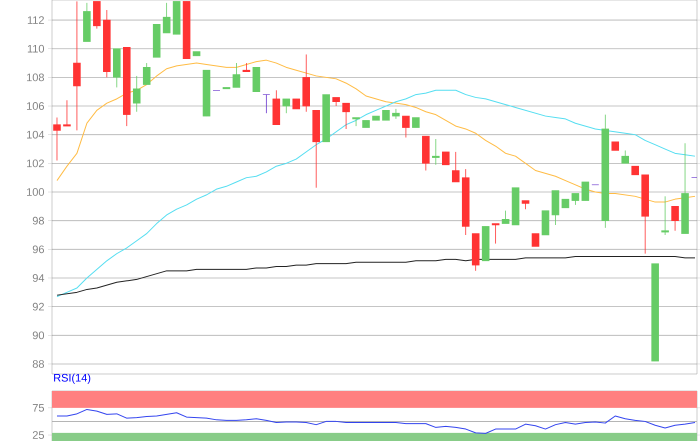 This screenshot has height=441, width=700. Describe the element at coordinates (38, 408) in the screenshot. I see `y-tick-label: 75` at that location.